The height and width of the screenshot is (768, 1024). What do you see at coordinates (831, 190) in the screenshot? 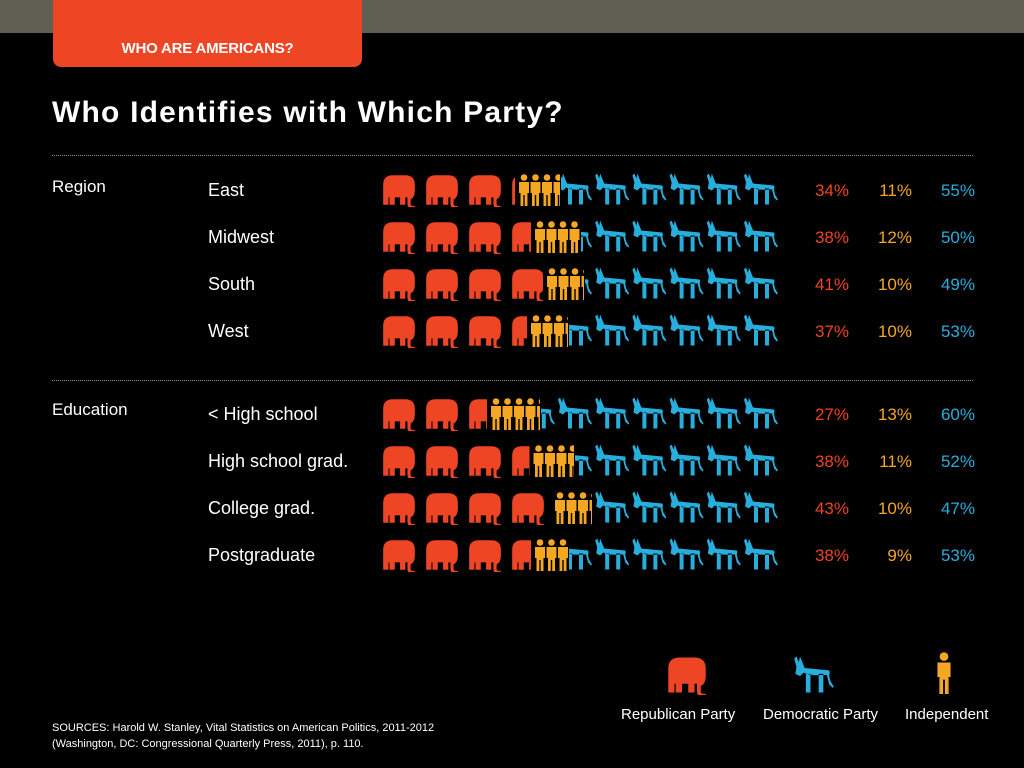
I see `data-label-republican: 34%` at bounding box center [831, 190].